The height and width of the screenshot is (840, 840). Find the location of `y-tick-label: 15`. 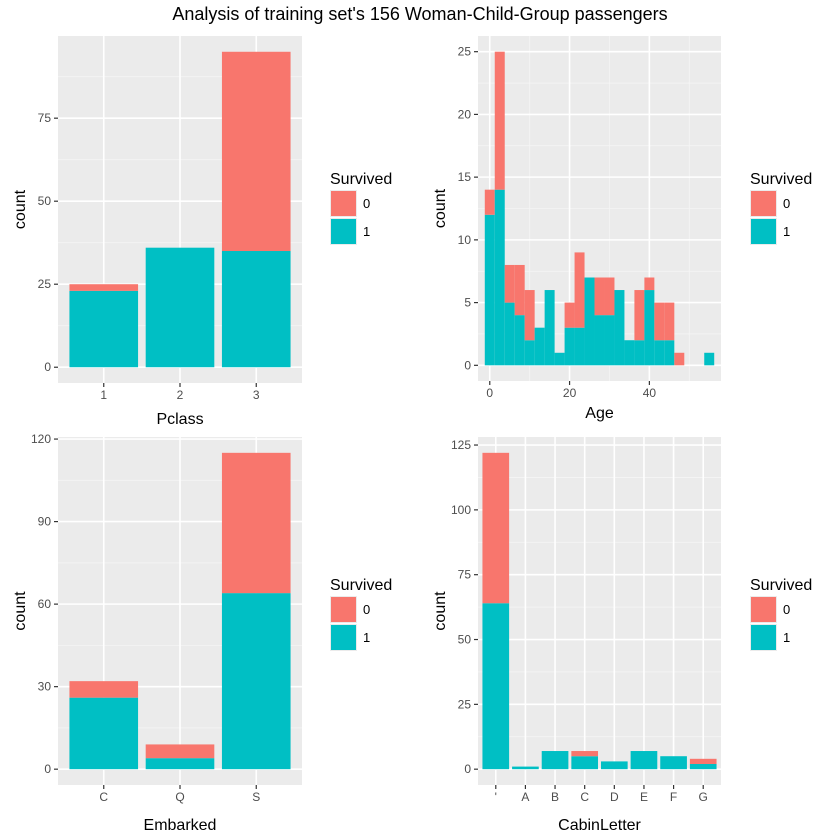

y-tick-label: 15 is located at coordinates (465, 177).